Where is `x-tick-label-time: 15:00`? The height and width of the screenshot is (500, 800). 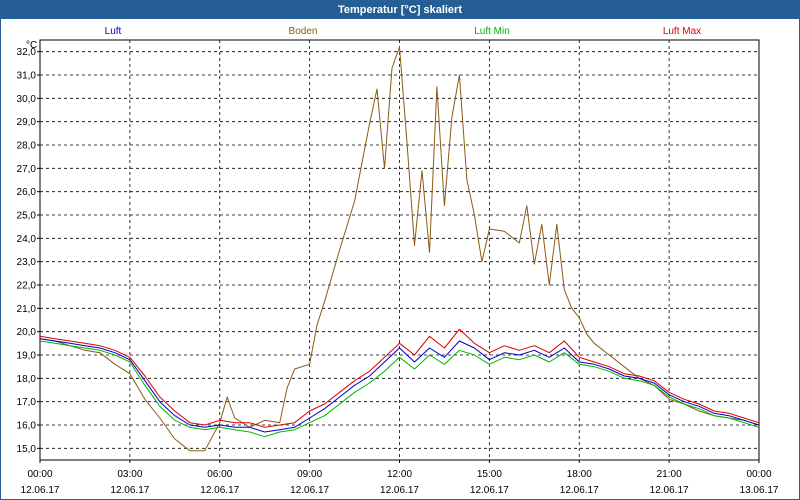
x-tick-label-time: 15:00 is located at coordinates (489, 474).